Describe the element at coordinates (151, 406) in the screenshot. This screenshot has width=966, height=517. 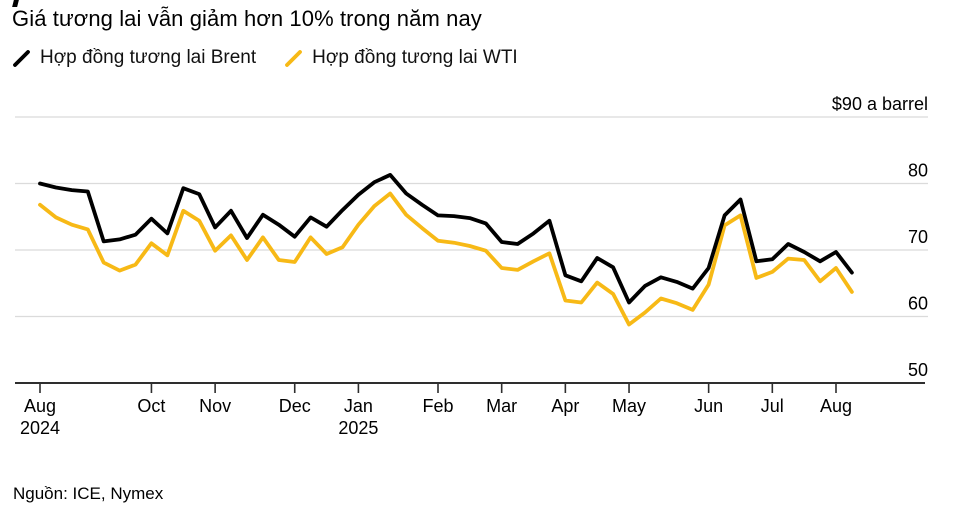
I see `x-tick-label-oct: Oct` at that location.